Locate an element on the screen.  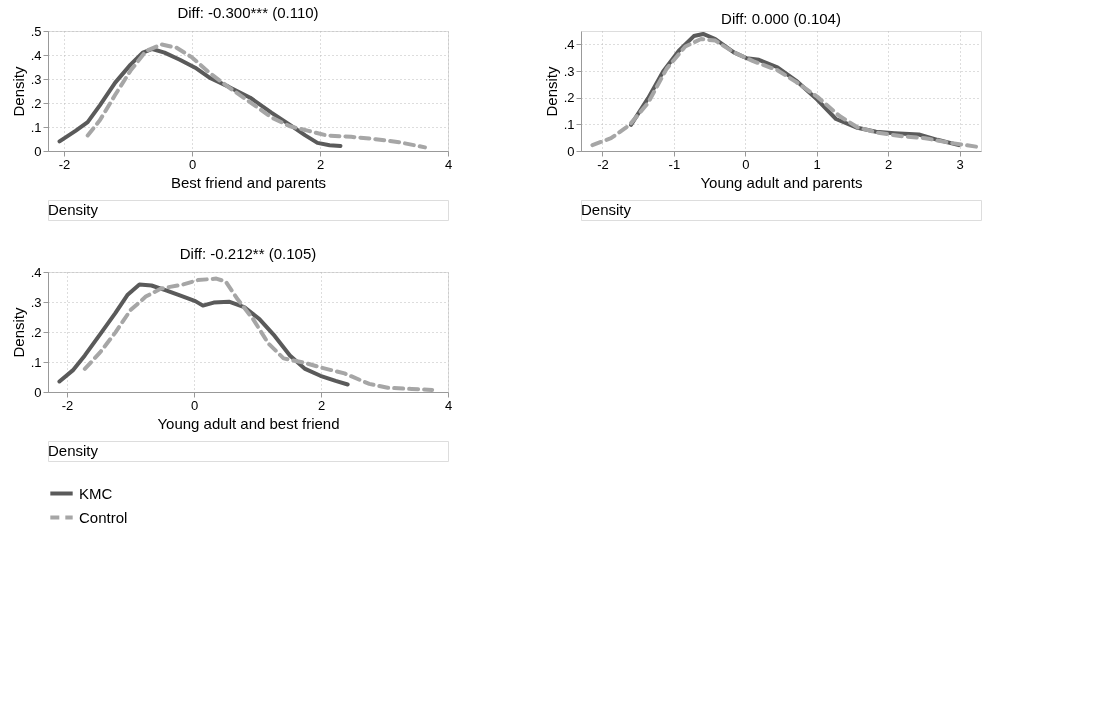
x-axis-title: Young adult and best friend is located at coordinates (248, 423).